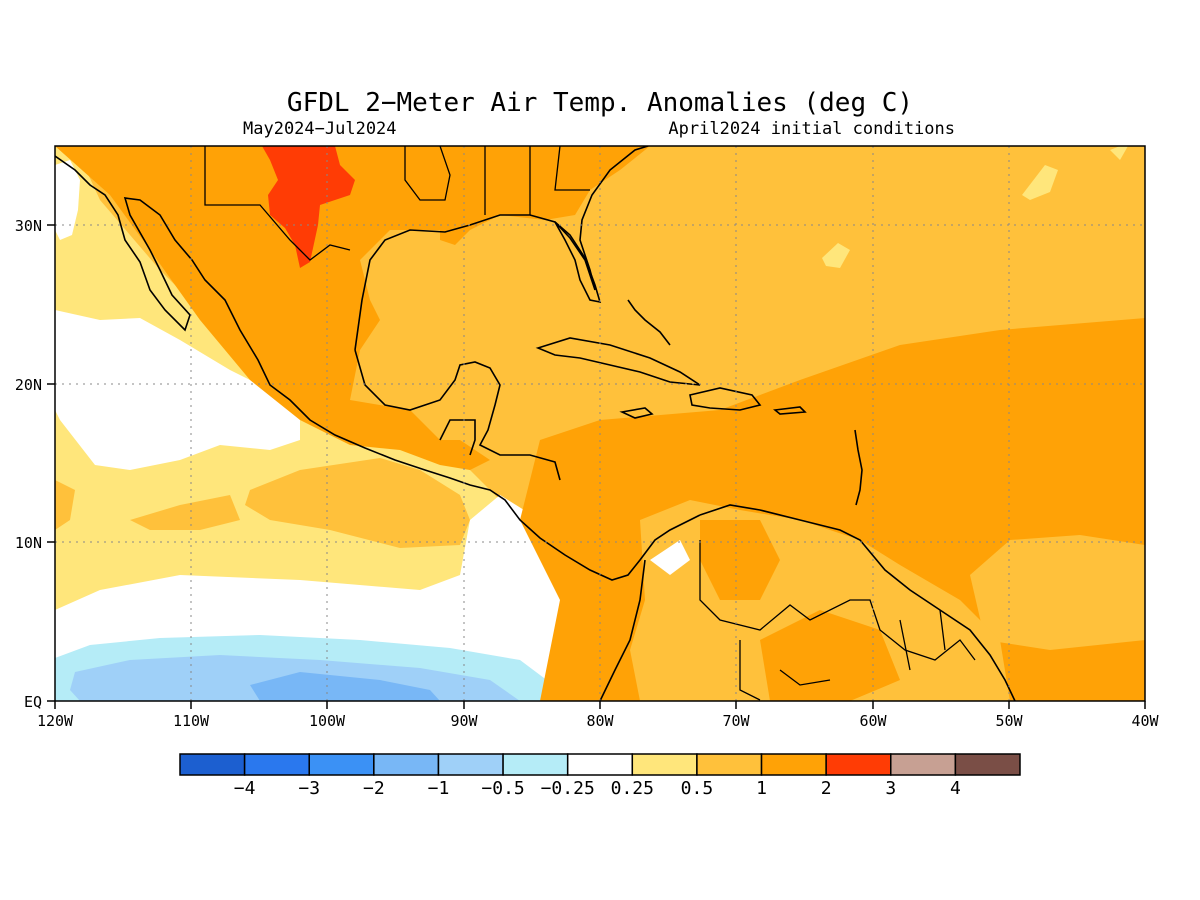  Describe the element at coordinates (1145, 721) in the screenshot. I see `x-tick-label: 40W` at that location.